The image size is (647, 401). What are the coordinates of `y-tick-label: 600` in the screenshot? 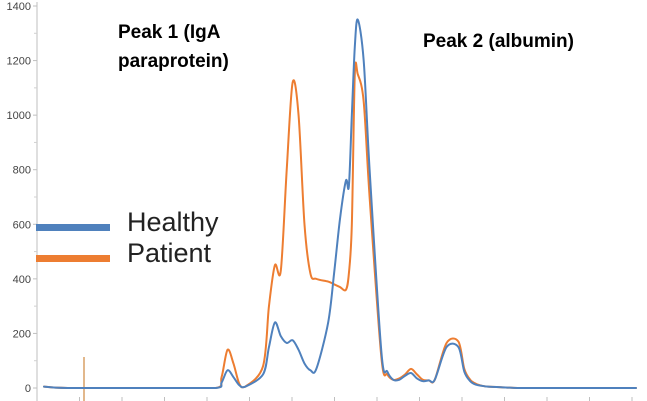 It's located at (22, 225).